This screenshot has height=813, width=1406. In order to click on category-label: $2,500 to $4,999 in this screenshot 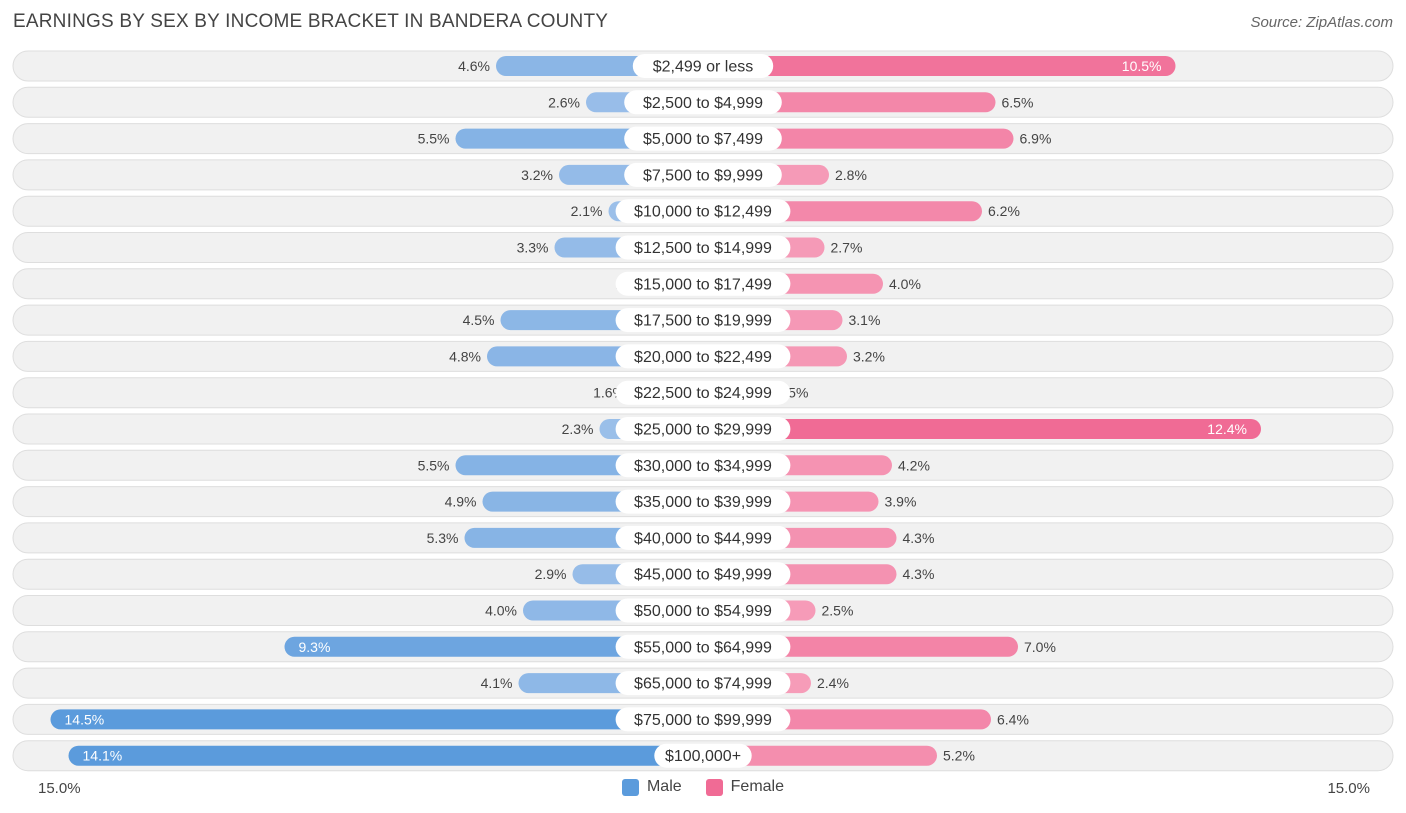, I will do `click(703, 103)`.